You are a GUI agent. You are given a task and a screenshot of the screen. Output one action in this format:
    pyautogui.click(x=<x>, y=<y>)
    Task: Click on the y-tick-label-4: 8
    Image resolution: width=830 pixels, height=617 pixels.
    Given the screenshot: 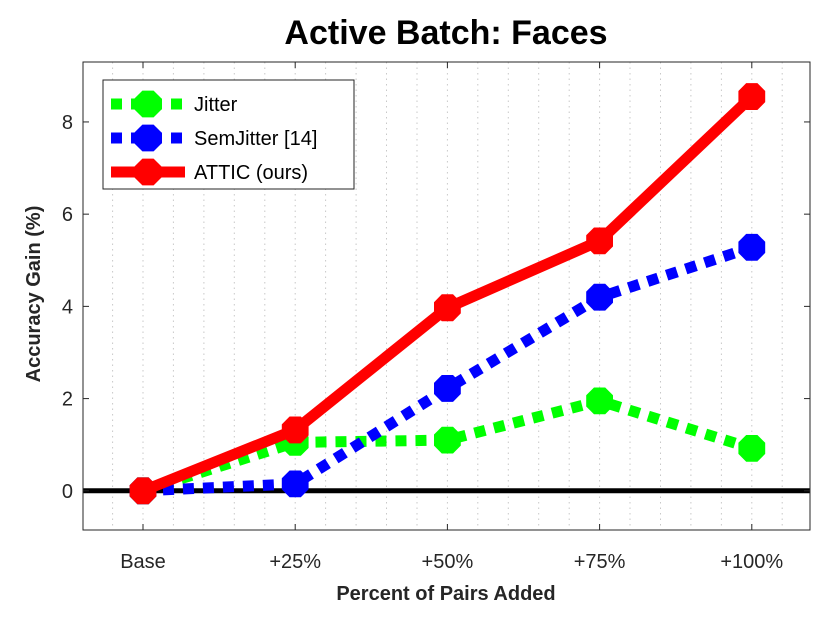 What is the action you would take?
    pyautogui.click(x=67, y=123)
    